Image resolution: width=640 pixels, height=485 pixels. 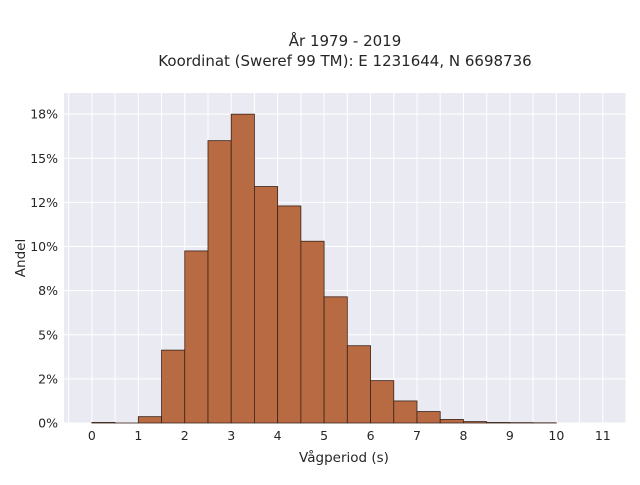 What do you see at coordinates (138, 435) in the screenshot?
I see `x-tick-label: 1` at bounding box center [138, 435].